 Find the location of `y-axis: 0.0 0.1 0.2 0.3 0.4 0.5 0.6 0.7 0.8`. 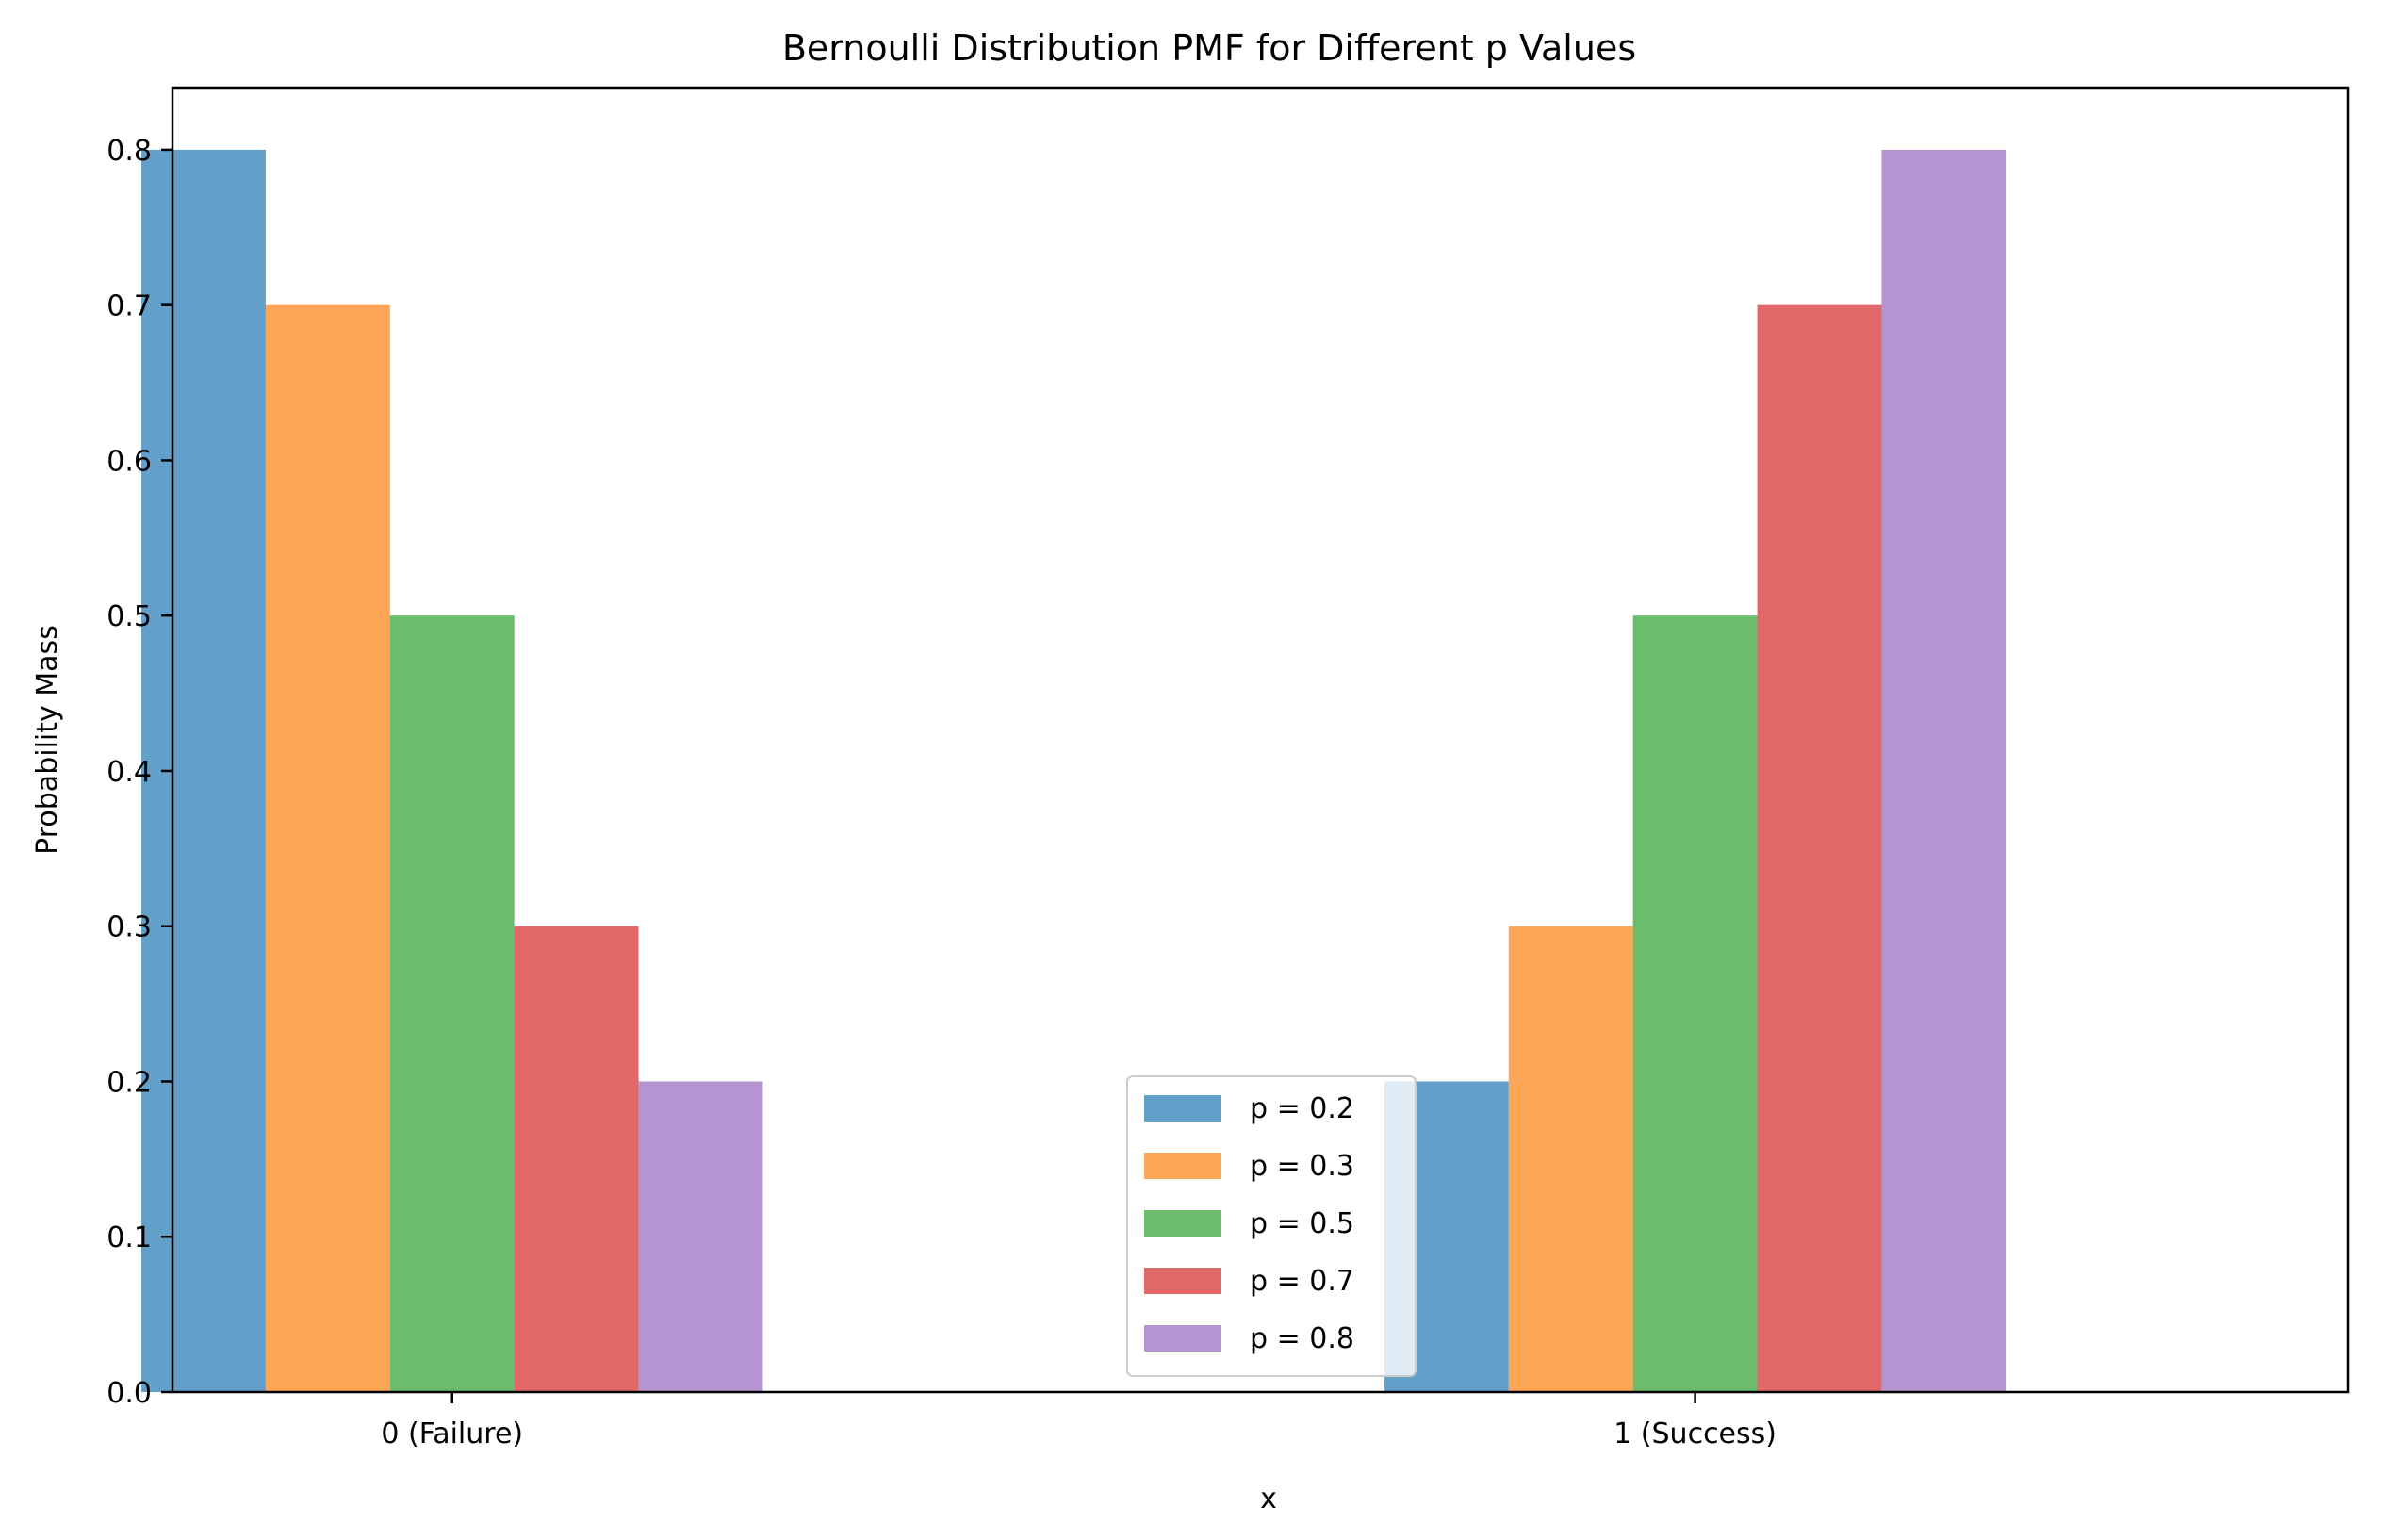

y-axis: 0.0 0.1 0.2 0.3 0.4 0.5 0.6 0.7 0.8 is located at coordinates (139, 772).